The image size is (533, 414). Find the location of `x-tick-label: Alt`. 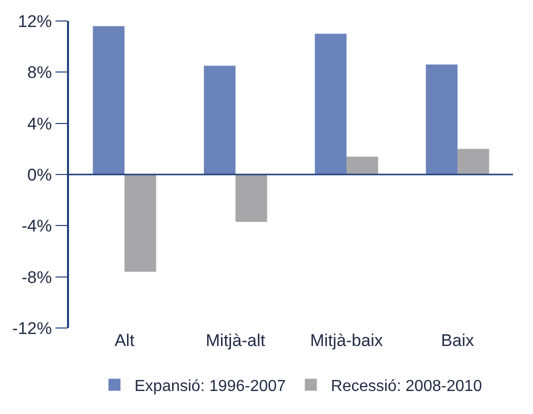

x-tick-label: Alt is located at coordinates (124, 340).